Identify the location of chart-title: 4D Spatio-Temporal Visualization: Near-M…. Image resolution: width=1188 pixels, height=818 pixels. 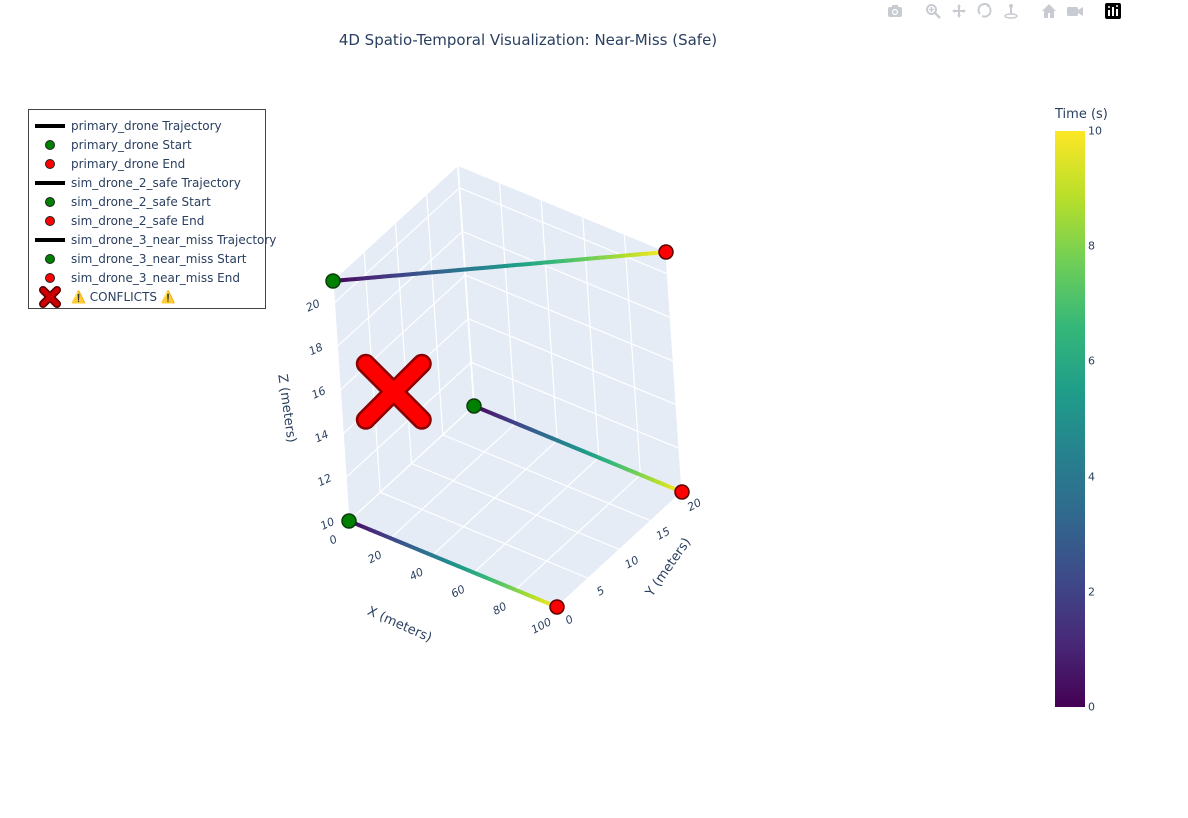
(528, 40).